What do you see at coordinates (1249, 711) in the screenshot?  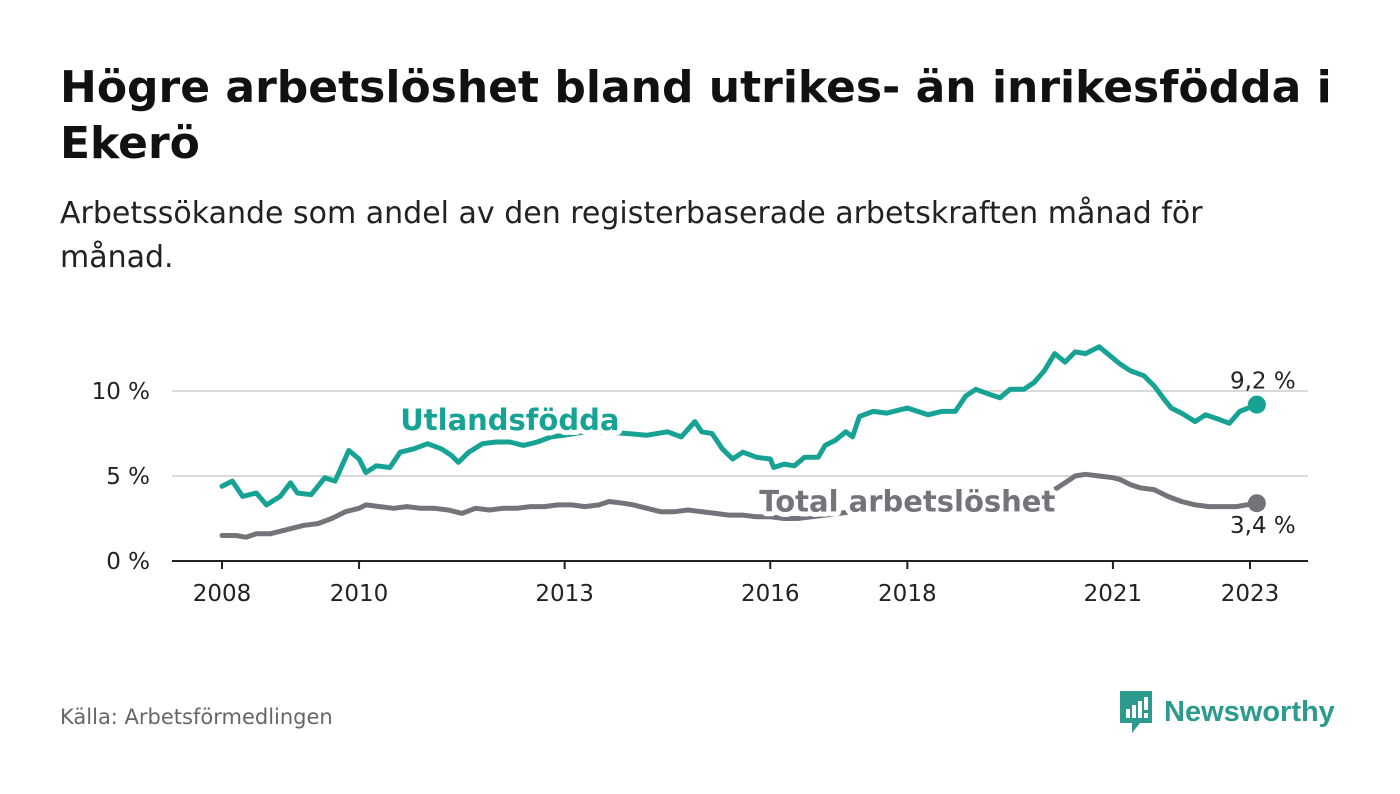 I see `brand-name: Newsworthy` at bounding box center [1249, 711].